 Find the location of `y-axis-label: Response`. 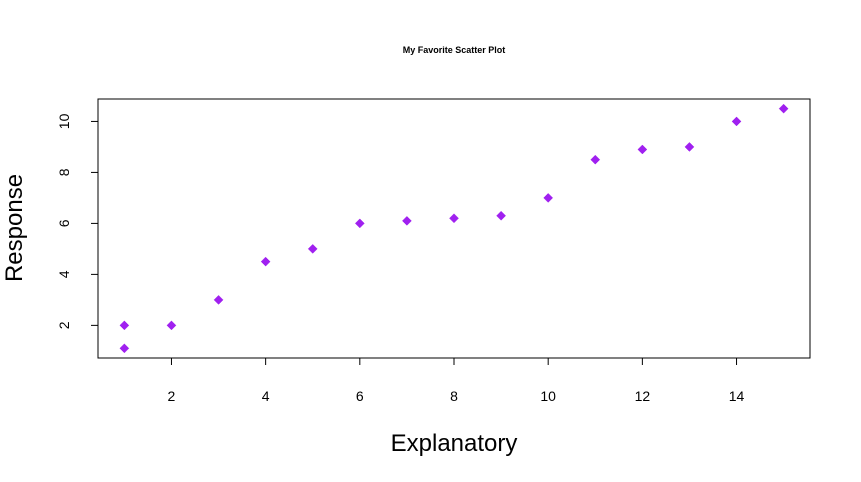

y-axis-label: Response is located at coordinates (14, 228).